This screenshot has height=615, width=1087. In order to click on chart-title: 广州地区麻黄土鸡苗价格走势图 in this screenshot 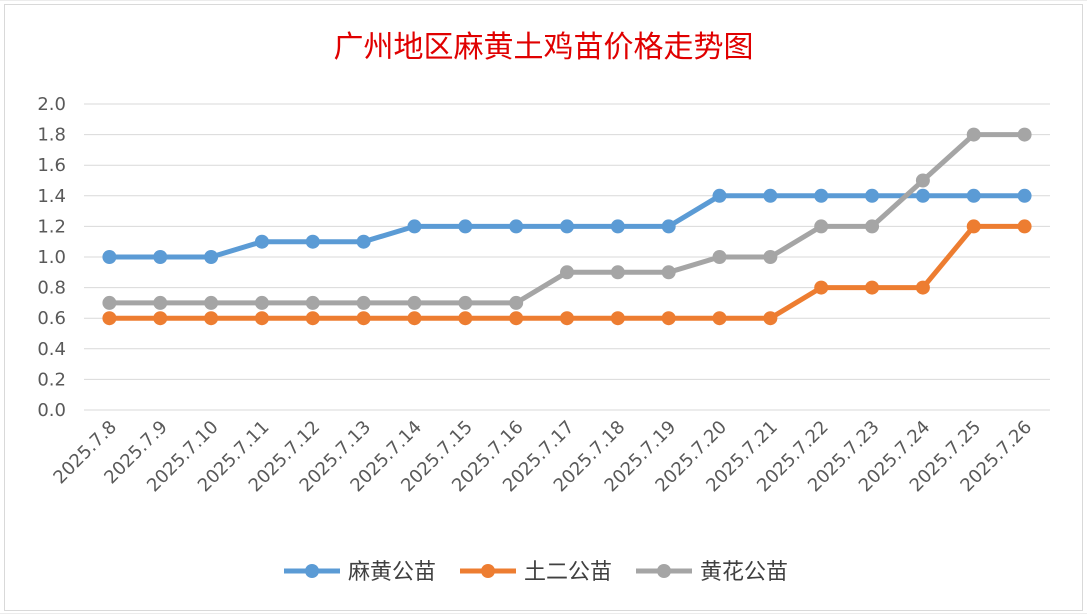, I will do `click(543, 47)`.